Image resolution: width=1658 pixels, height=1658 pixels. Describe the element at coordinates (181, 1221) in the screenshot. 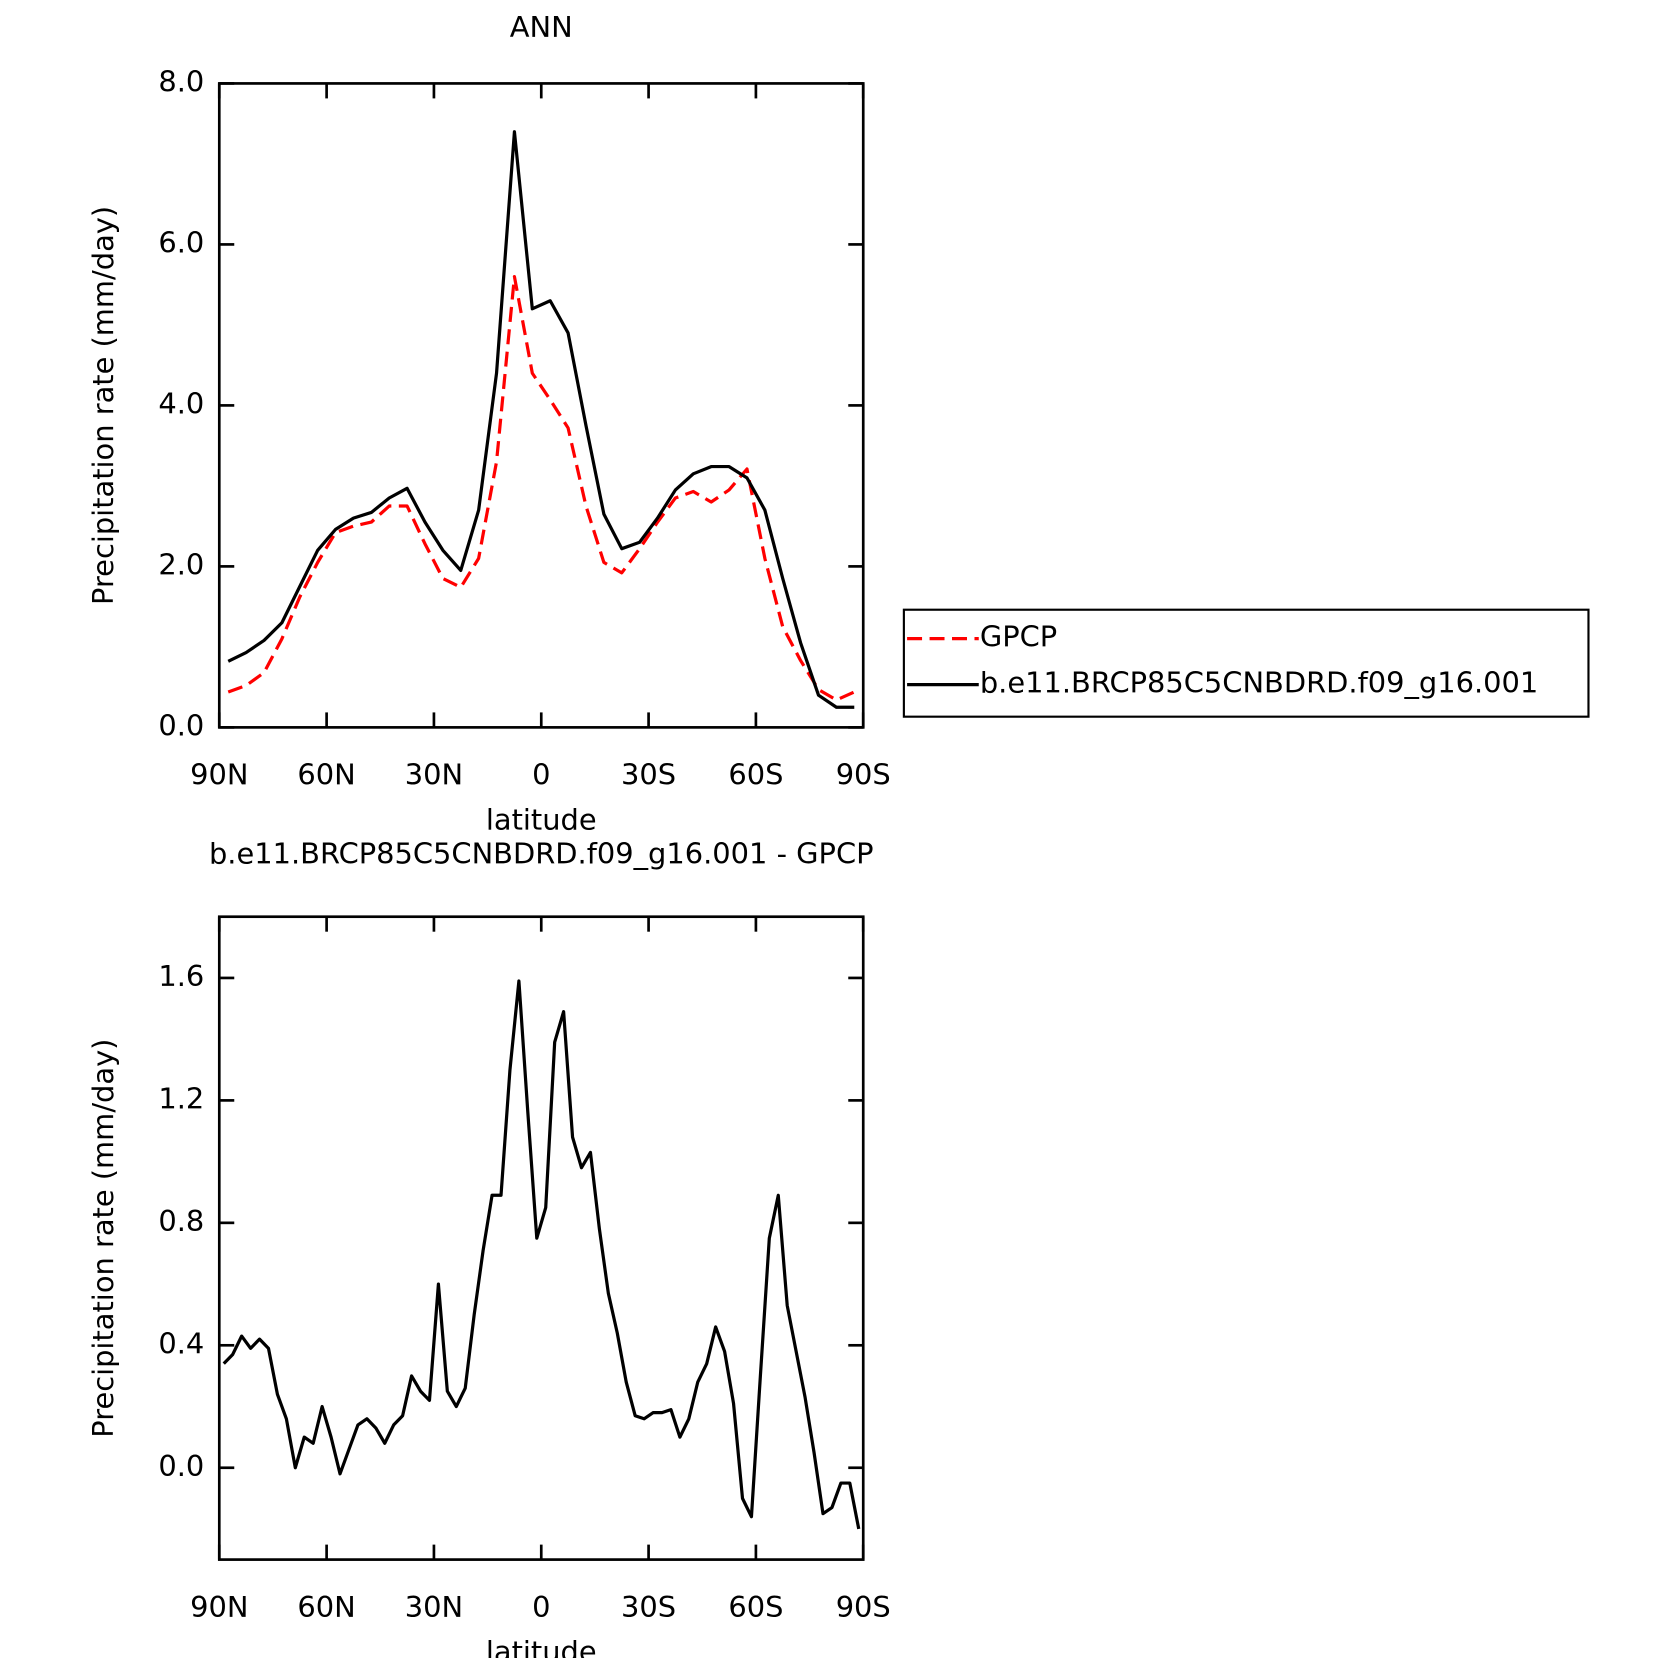

I see `y-tick-label: 0.8` at that location.